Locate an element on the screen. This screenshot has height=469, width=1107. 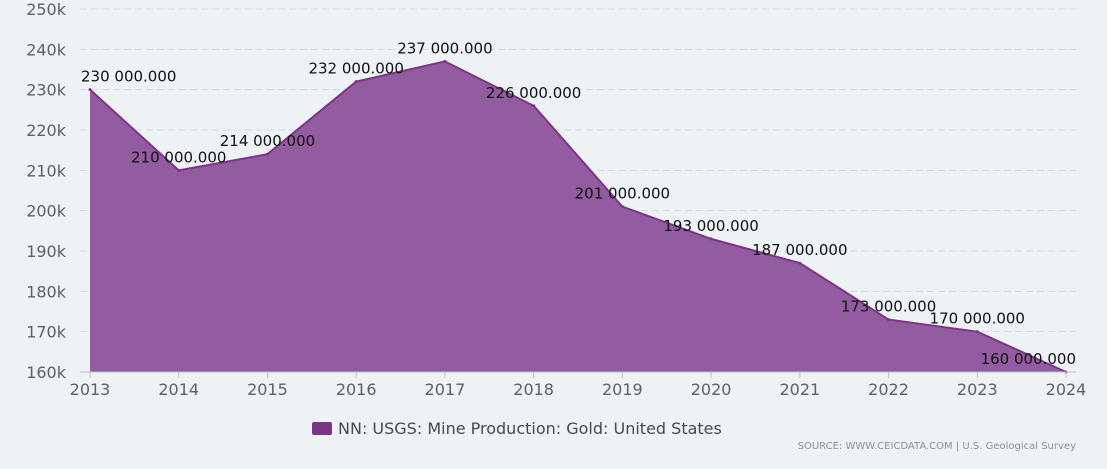
x-tick-label: 2018 is located at coordinates (533, 389).